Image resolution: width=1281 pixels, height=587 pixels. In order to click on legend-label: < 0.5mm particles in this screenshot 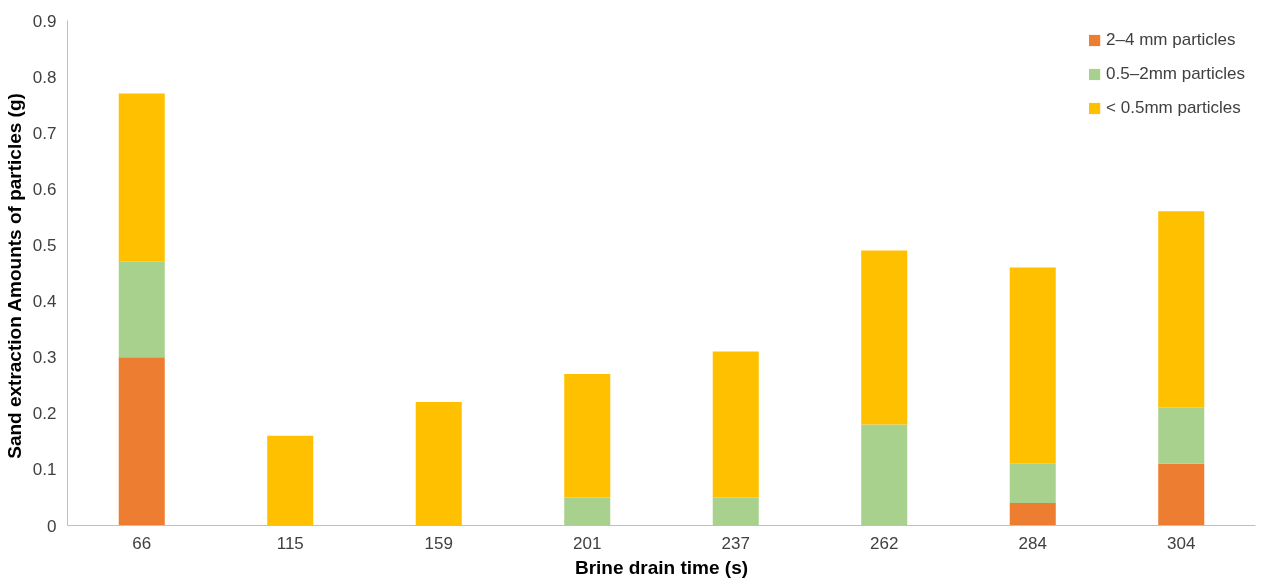, I will do `click(1173, 108)`.